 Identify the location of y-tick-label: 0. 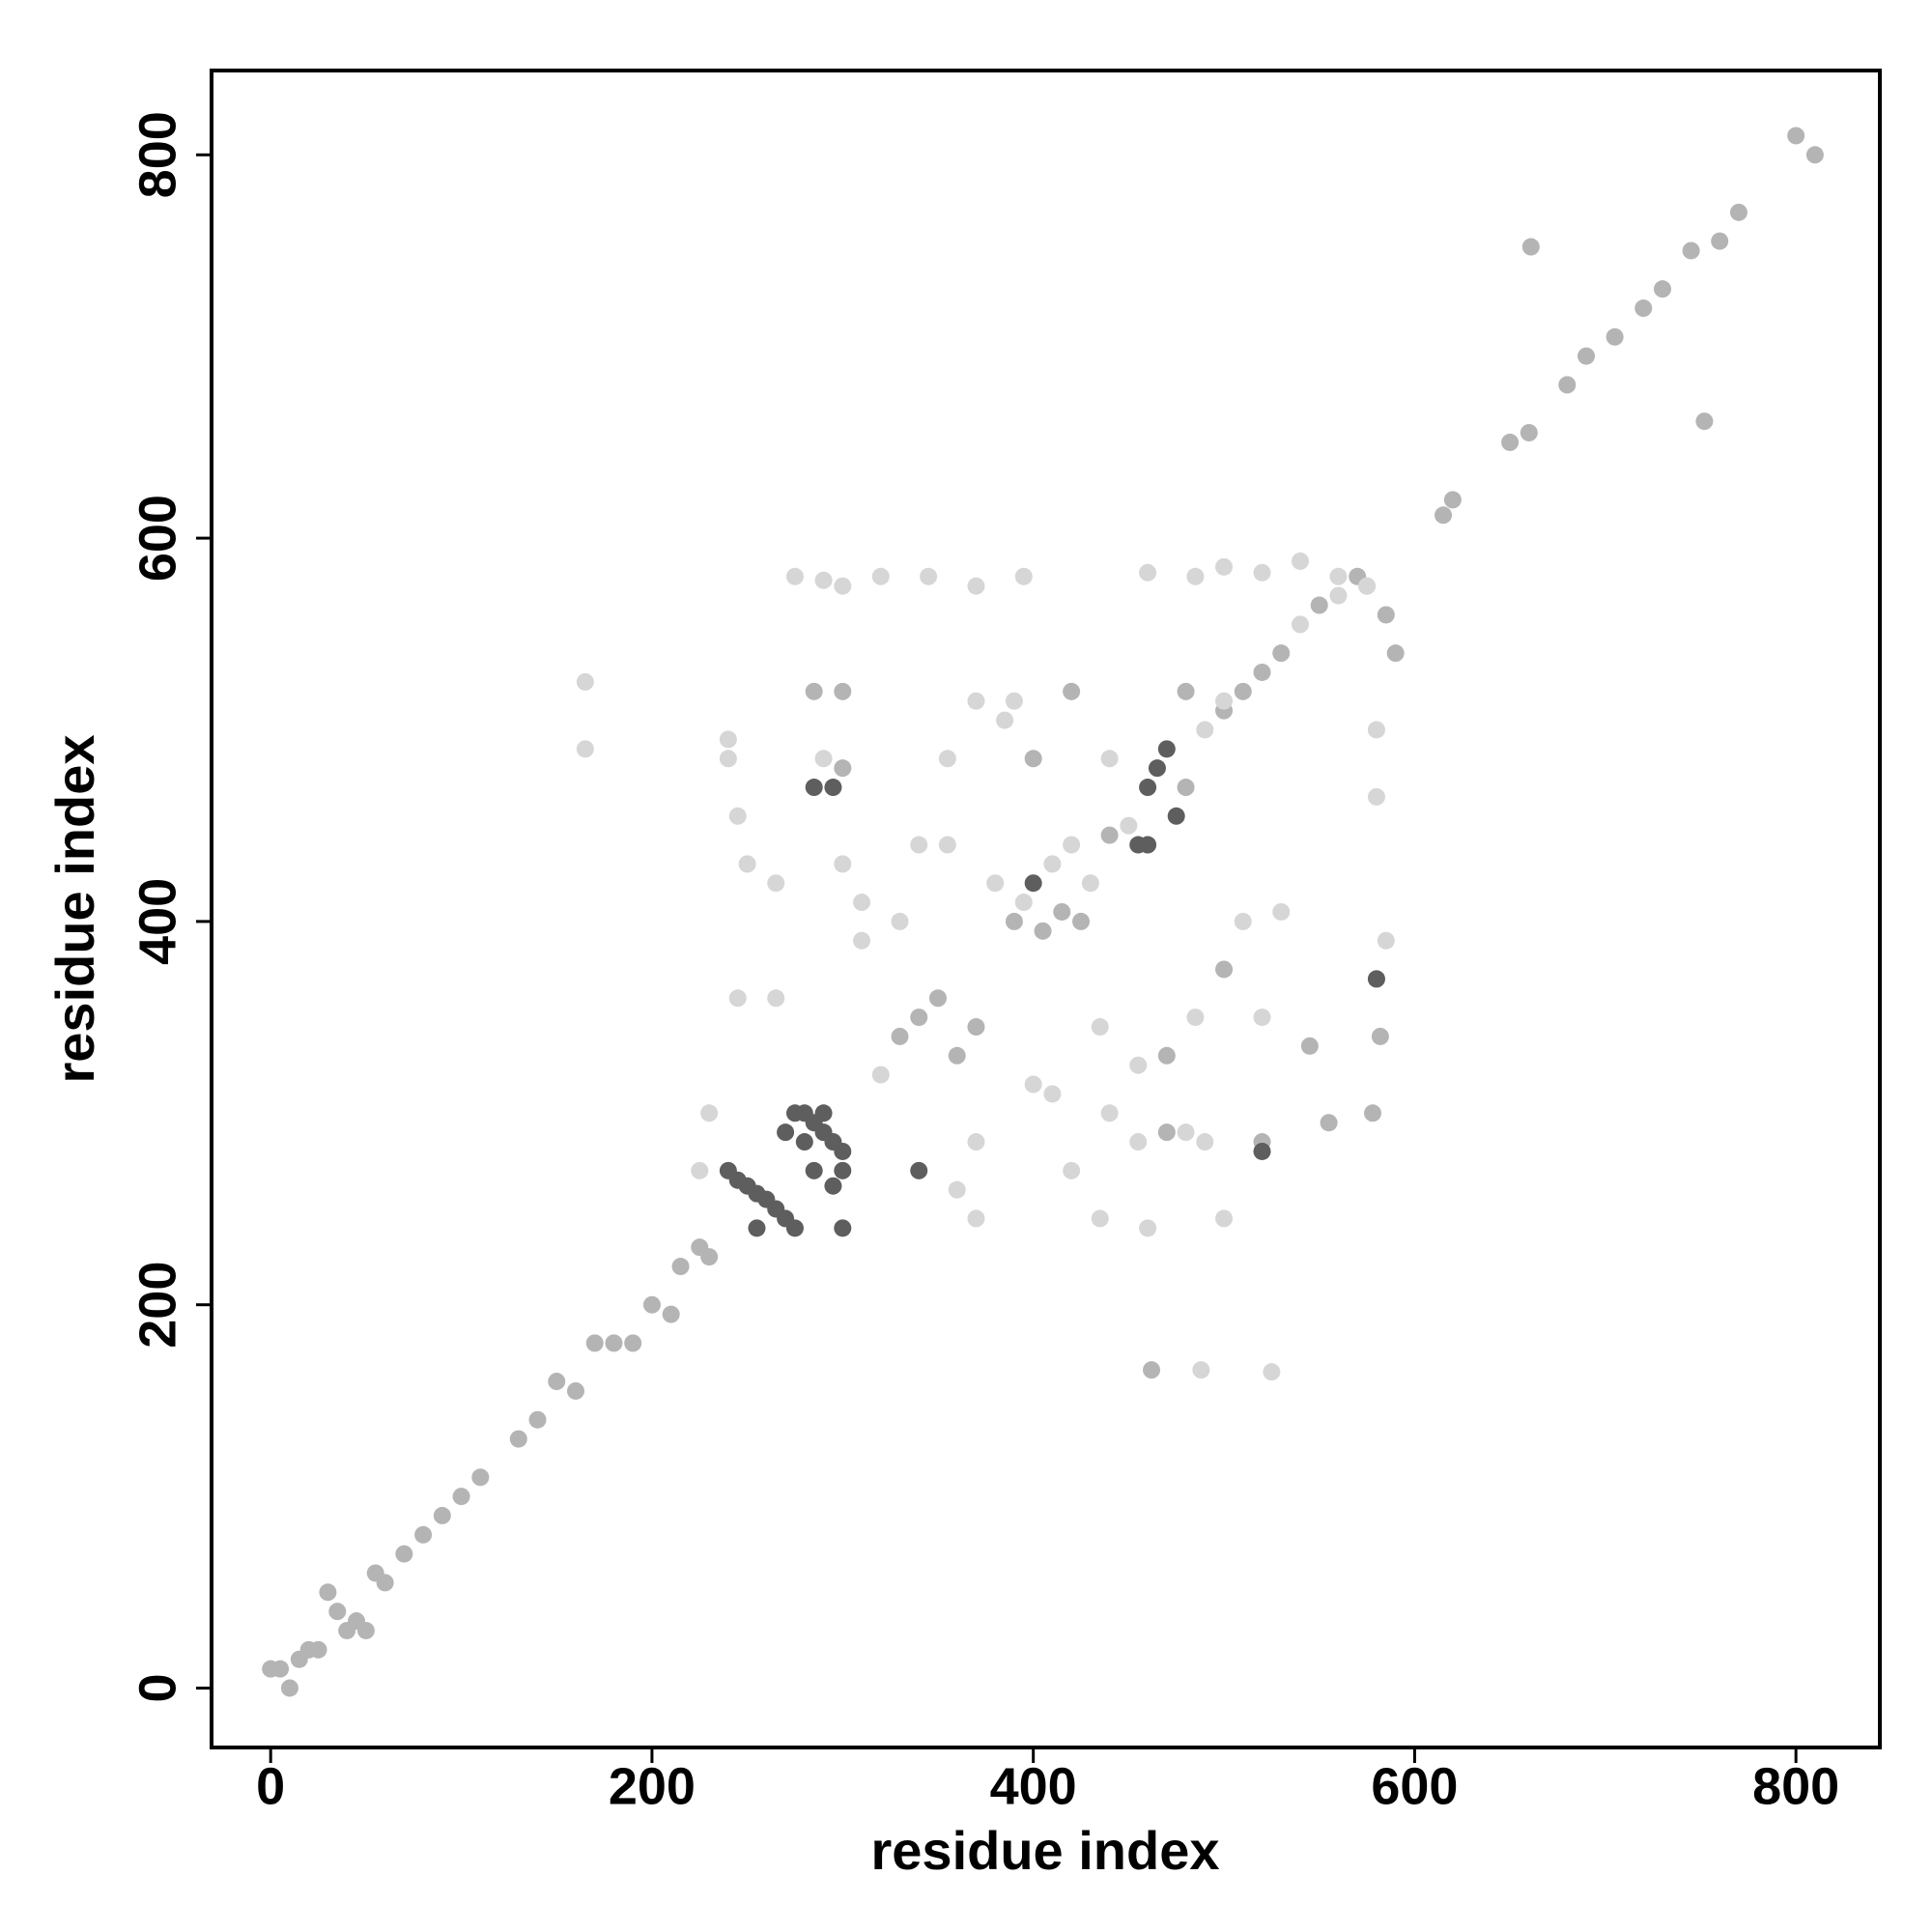
(157, 1687).